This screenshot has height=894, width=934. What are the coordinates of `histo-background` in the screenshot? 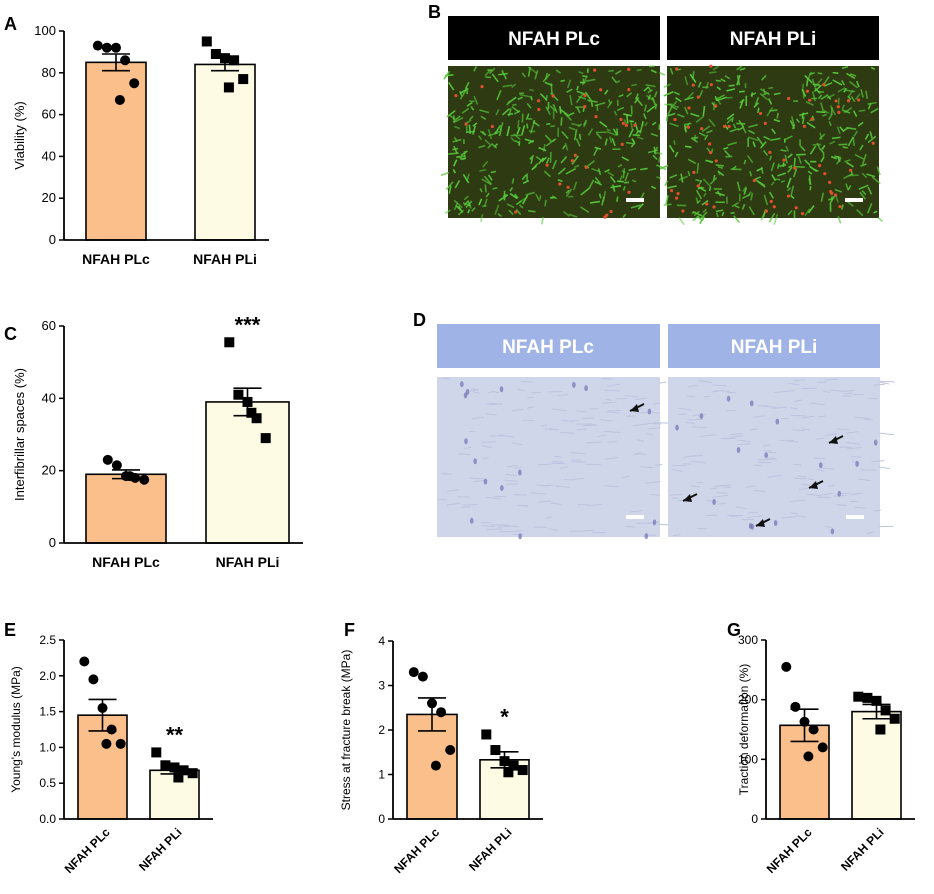 It's located at (774, 457).